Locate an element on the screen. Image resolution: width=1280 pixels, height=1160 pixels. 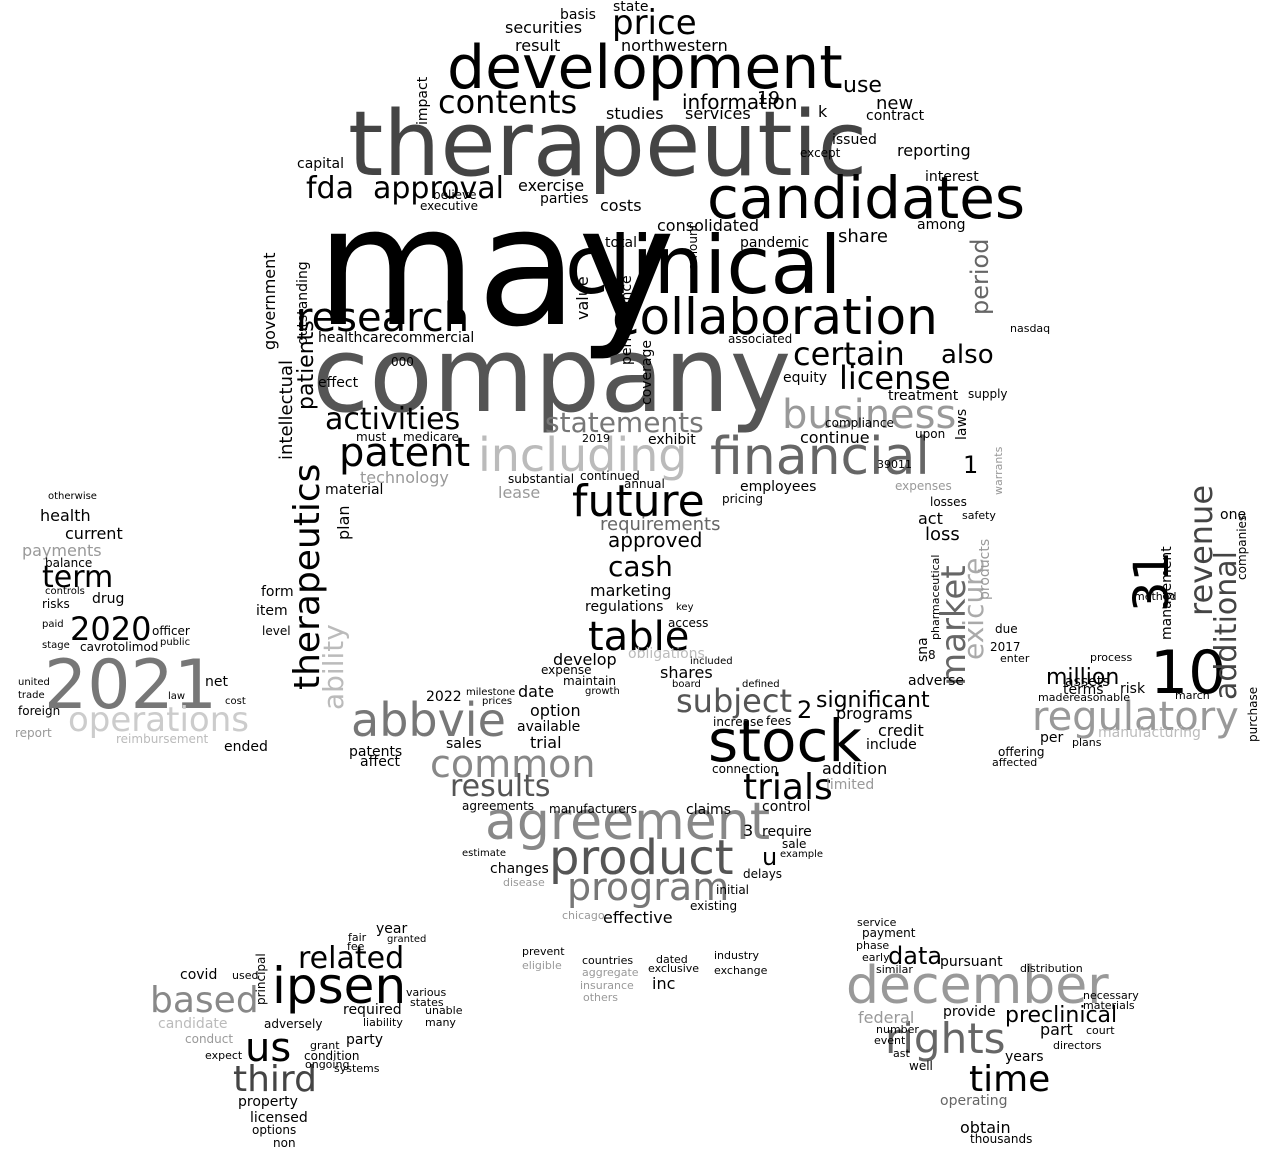
word: business is located at coordinates (869, 415).